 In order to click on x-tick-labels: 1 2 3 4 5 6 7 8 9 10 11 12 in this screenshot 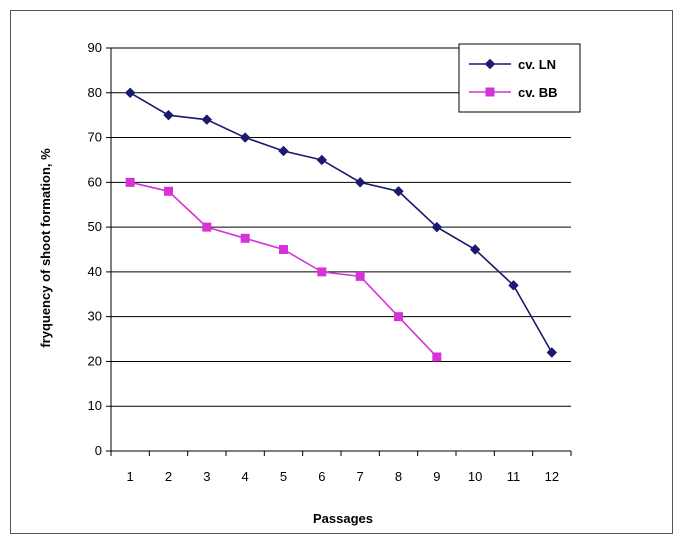, I will do `click(343, 476)`.